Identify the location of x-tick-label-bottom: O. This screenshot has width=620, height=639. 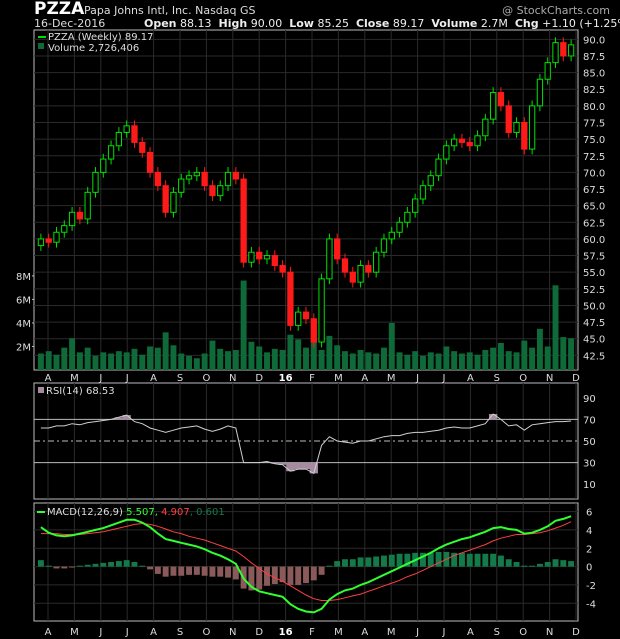
(206, 632).